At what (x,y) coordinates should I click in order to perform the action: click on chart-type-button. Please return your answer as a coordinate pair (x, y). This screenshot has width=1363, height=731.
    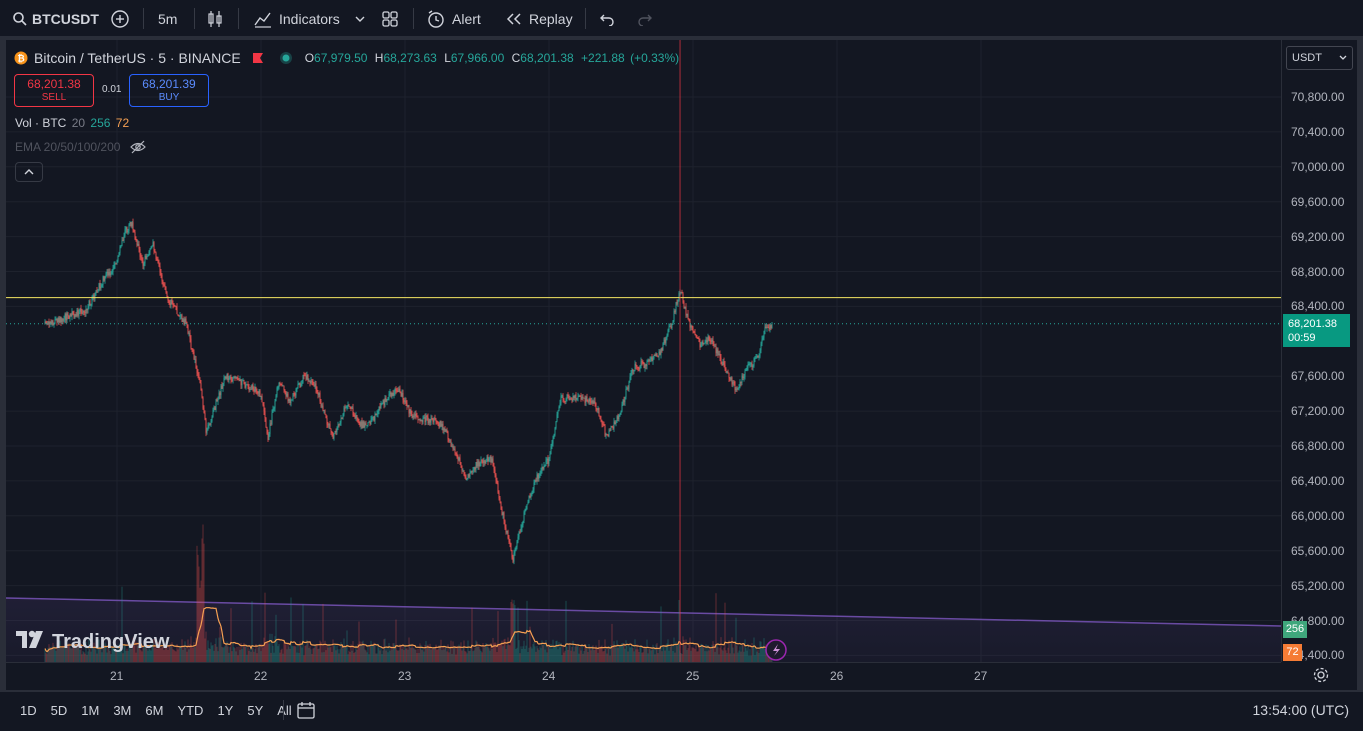
    Looking at the image, I should click on (215, 18).